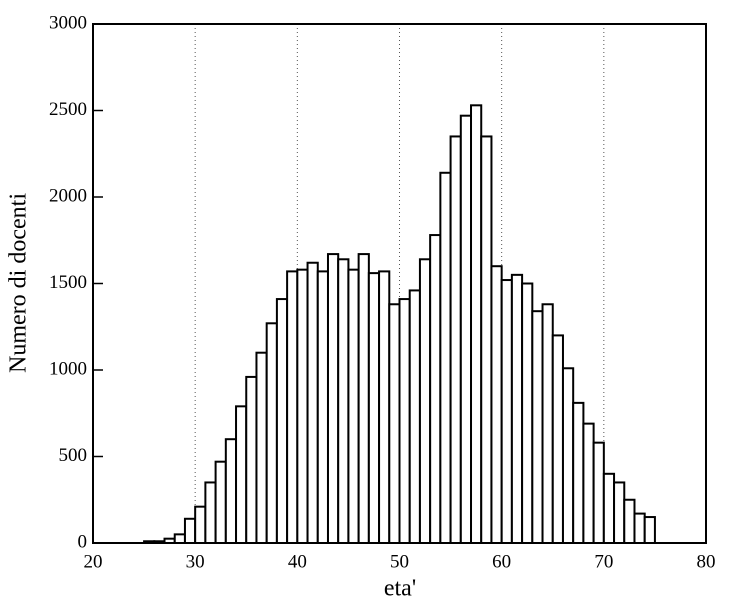  What do you see at coordinates (68, 368) in the screenshot?
I see `y-tick-label: 1000` at bounding box center [68, 368].